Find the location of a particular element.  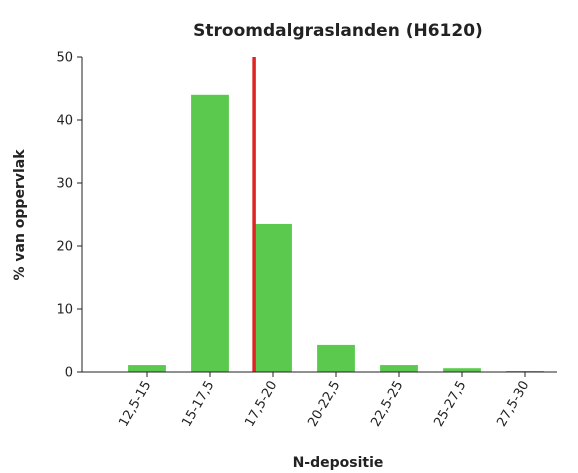

x-tick-label: 12,5-15 is located at coordinates (135, 404).